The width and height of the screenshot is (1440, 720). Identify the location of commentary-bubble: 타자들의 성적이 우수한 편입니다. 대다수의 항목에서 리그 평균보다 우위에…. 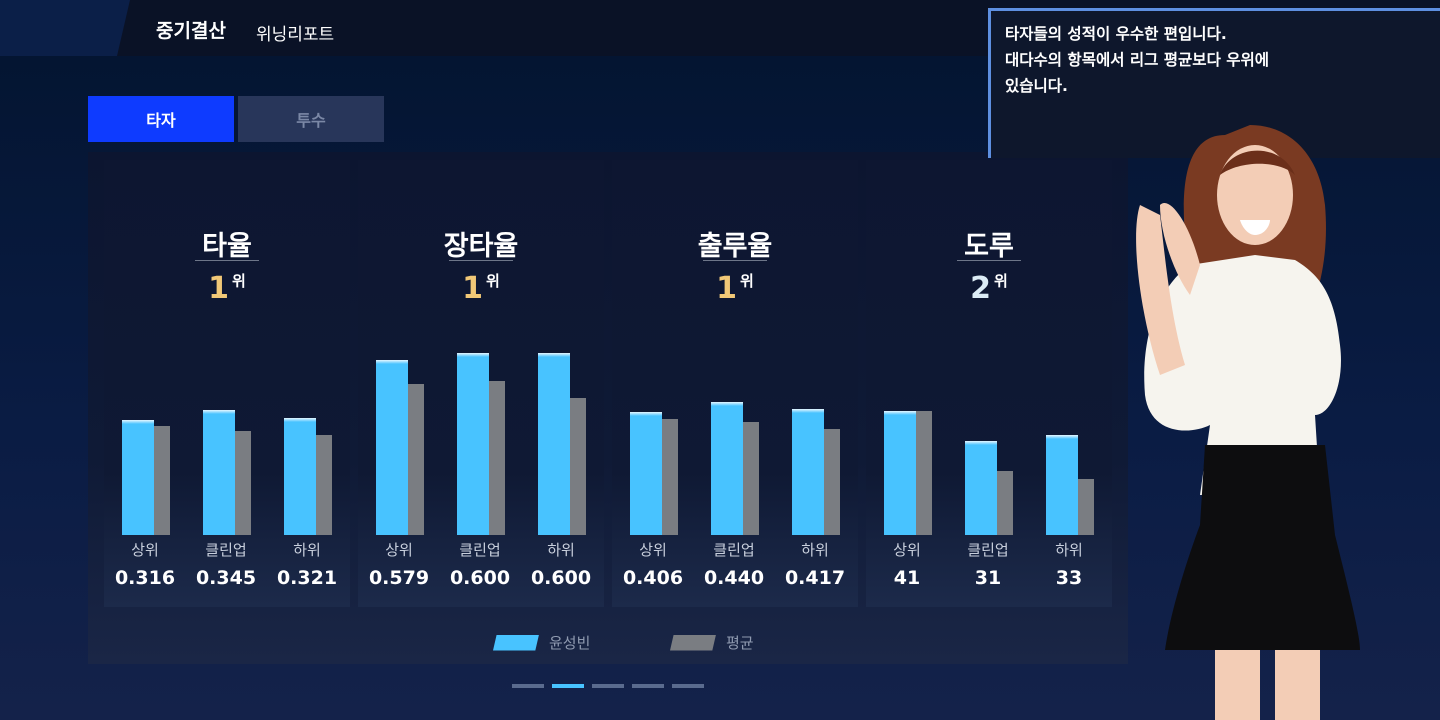
(1214, 83).